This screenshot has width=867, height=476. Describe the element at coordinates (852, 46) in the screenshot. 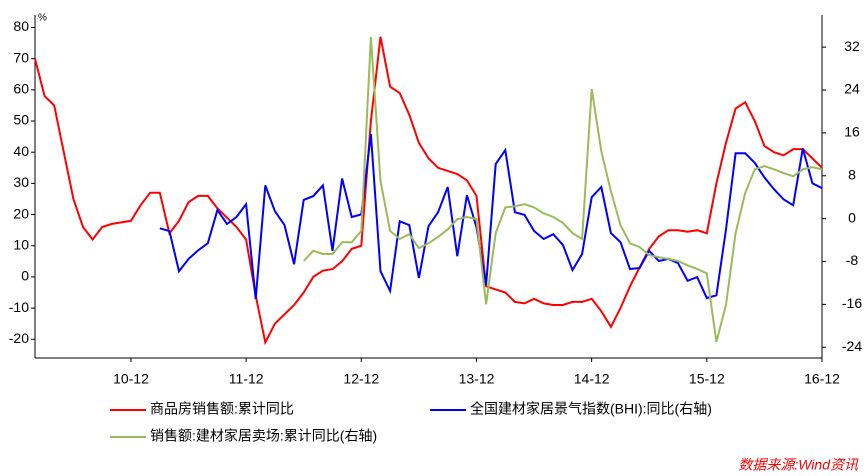

I see `y2-tick-label: 32` at that location.